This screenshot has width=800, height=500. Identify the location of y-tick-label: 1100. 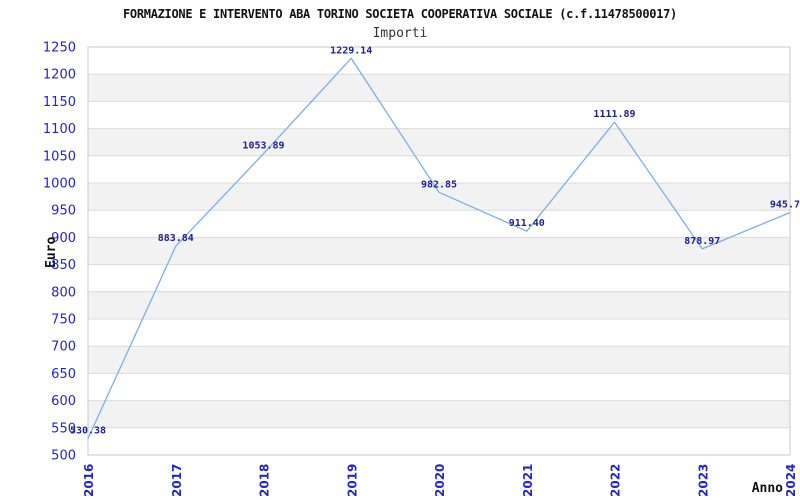
(59, 129).